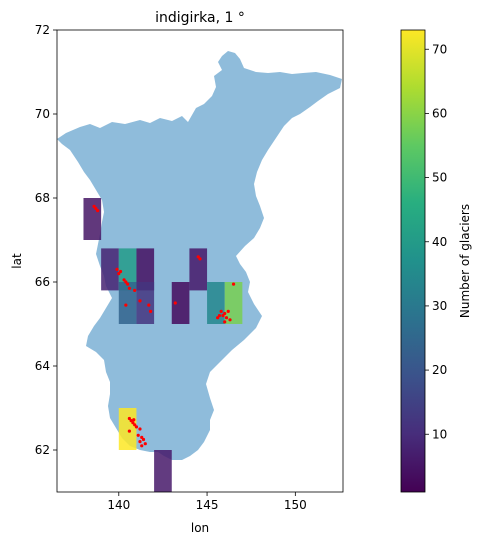 This screenshot has width=481, height=545. Describe the element at coordinates (200, 528) in the screenshot. I see `x-axis-label: lon` at that location.